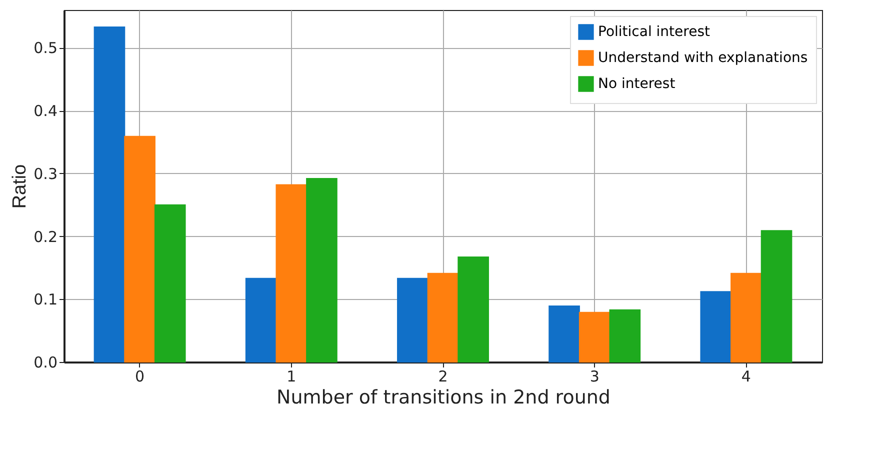 Image resolution: width=873 pixels, height=457 pixels. What do you see at coordinates (637, 84) in the screenshot?
I see `legend-label: No interest` at bounding box center [637, 84].